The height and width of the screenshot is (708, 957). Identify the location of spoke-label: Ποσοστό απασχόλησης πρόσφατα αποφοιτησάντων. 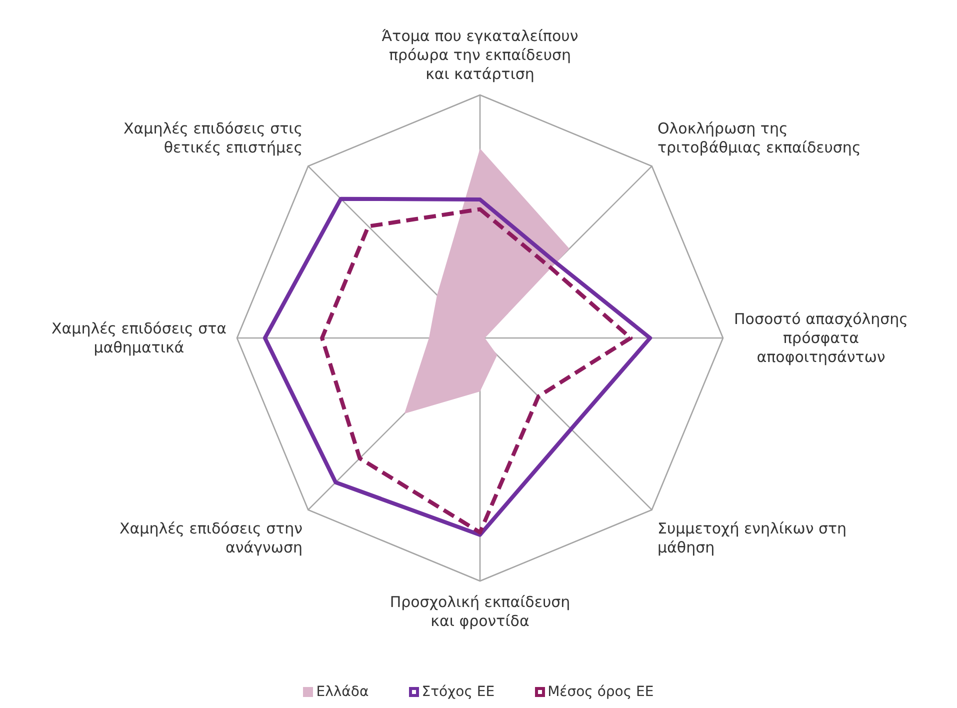
(821, 338).